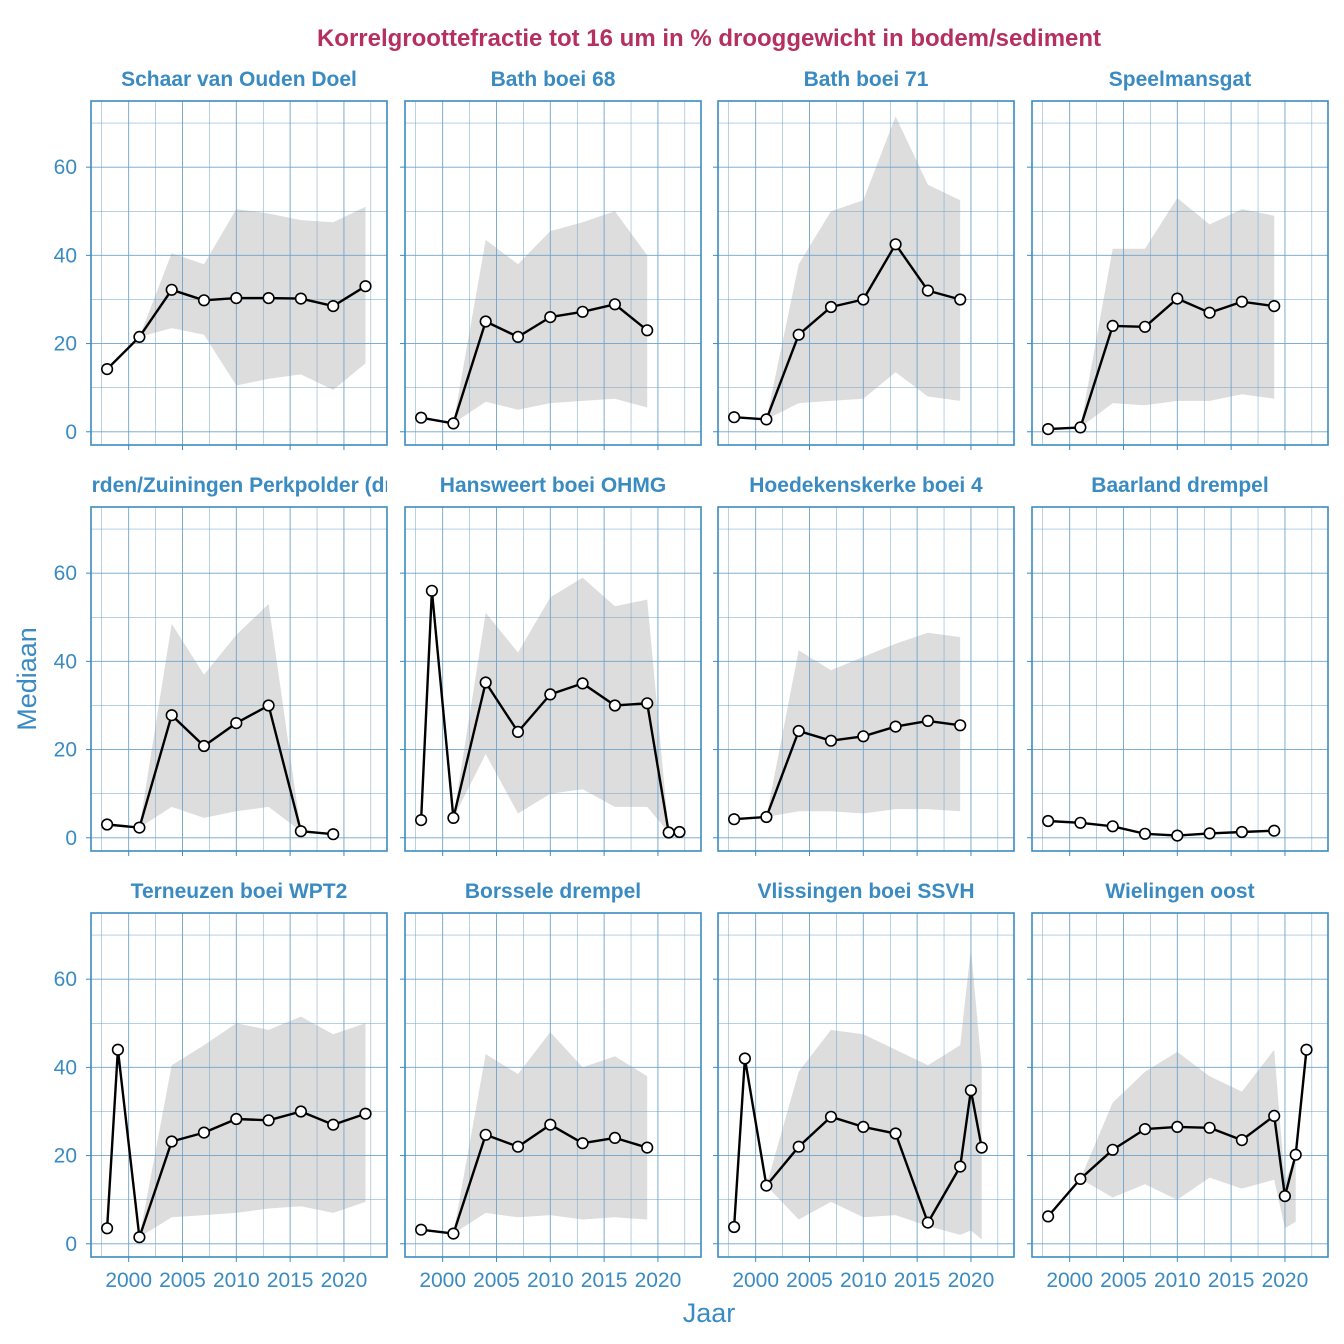 The width and height of the screenshot is (1344, 1344). I want to click on x-tick-label: 2000, so click(755, 1280).